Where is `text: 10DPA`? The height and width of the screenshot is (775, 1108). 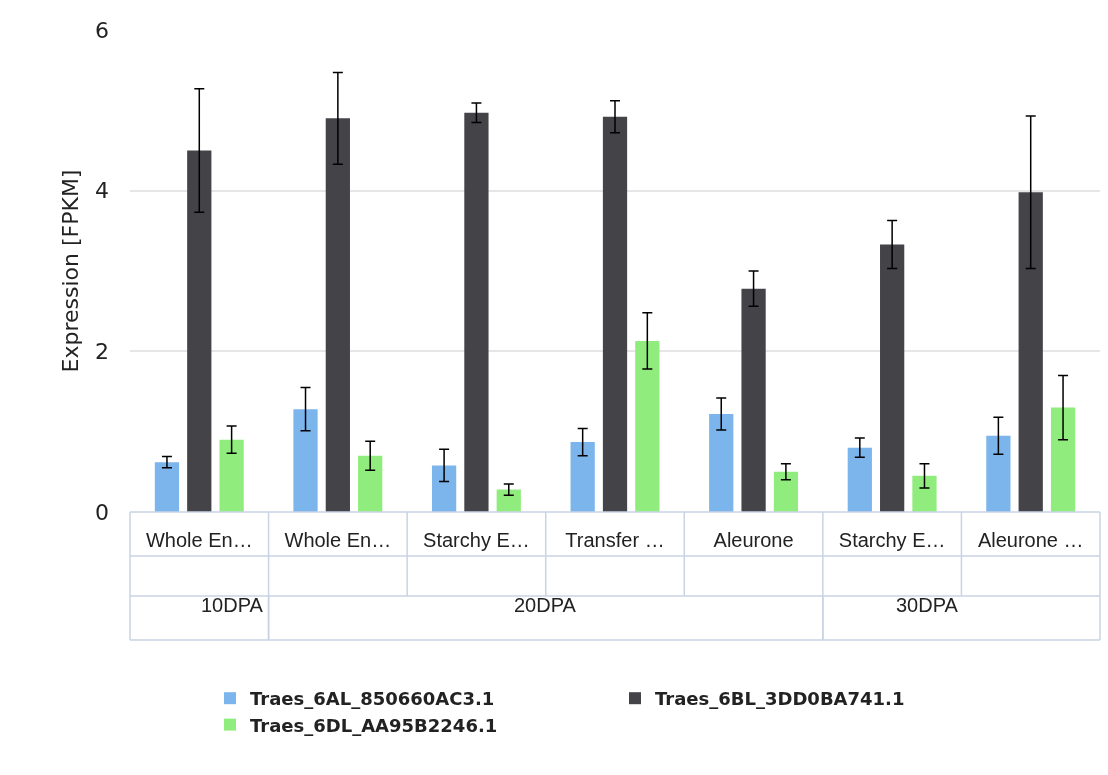 text: 10DPA is located at coordinates (232, 605).